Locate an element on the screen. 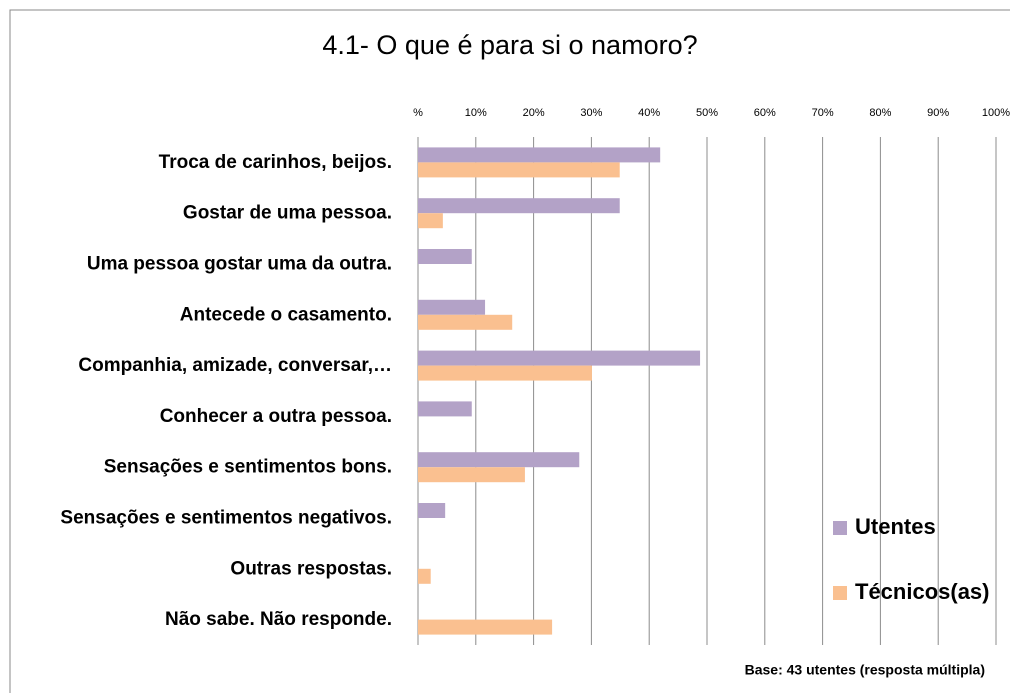  x-tick-label: 40% is located at coordinates (649, 113).